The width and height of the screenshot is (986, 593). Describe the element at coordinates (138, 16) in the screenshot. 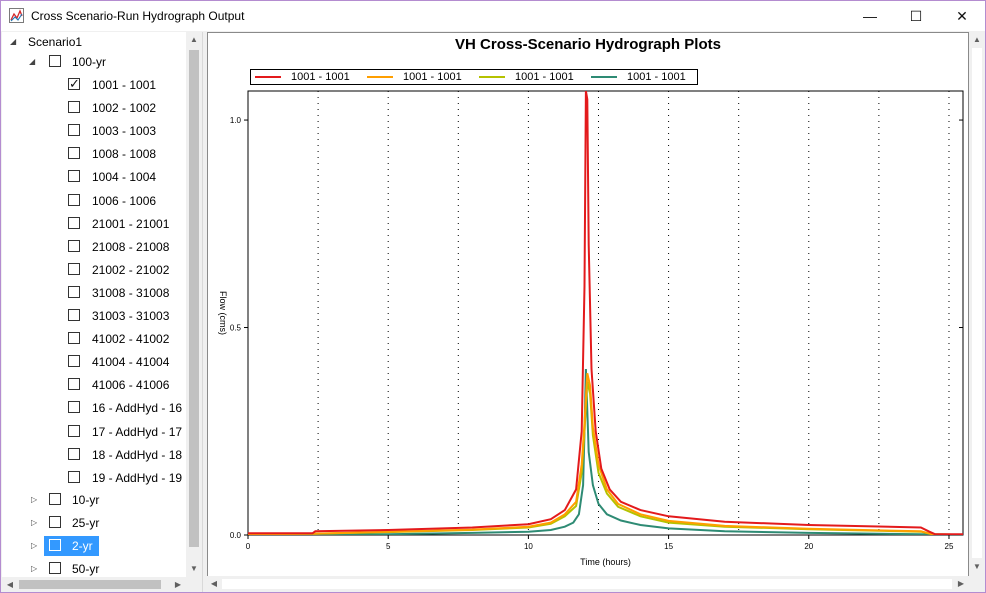

I see `window-title: Cross Scenario-Run Hydrograph Output` at that location.